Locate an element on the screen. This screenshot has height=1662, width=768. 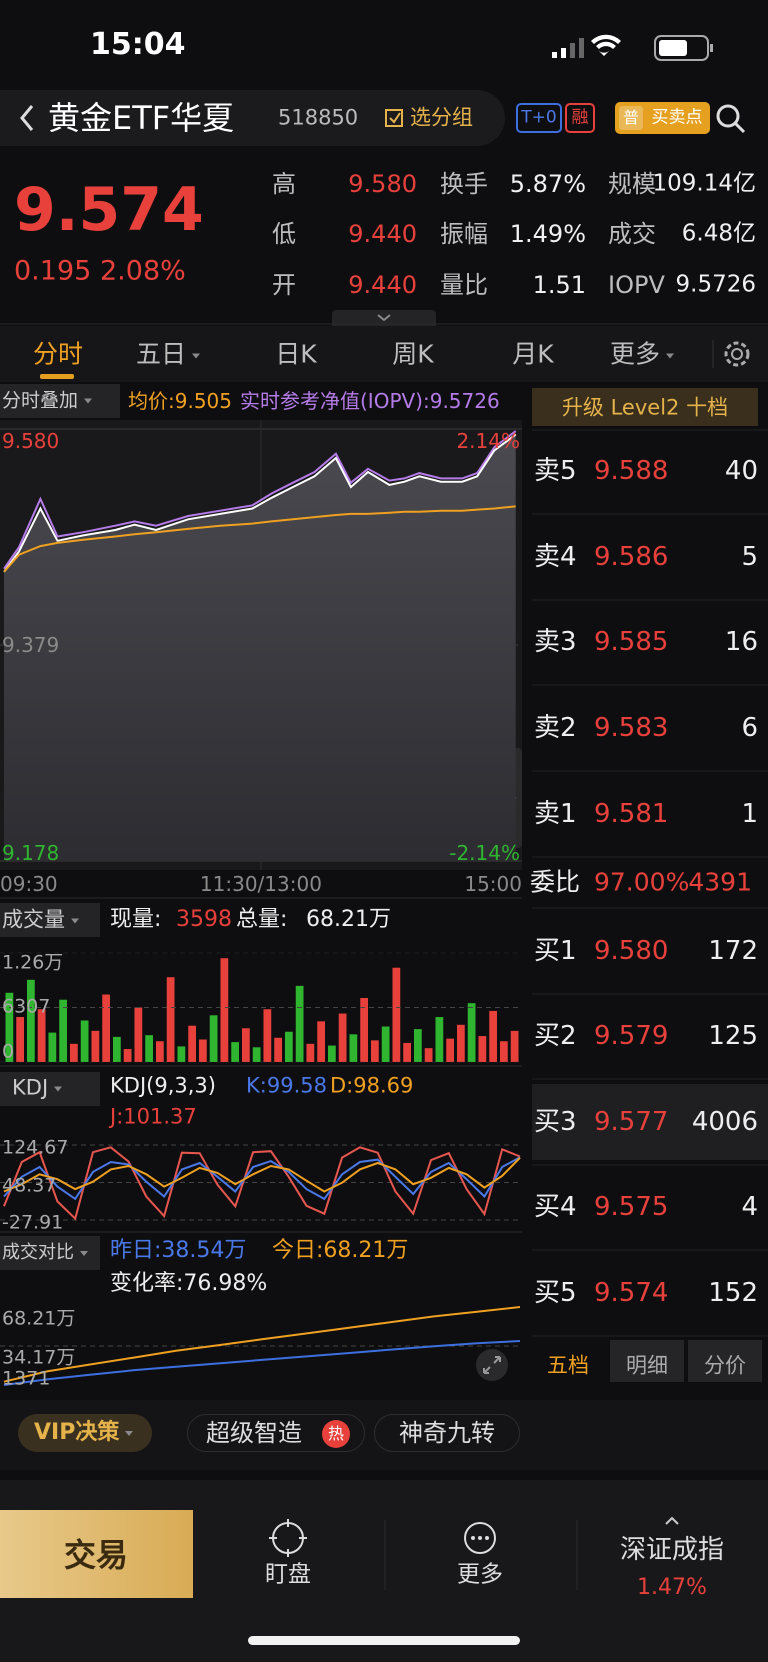
order-price: 9.575 is located at coordinates (631, 1207).